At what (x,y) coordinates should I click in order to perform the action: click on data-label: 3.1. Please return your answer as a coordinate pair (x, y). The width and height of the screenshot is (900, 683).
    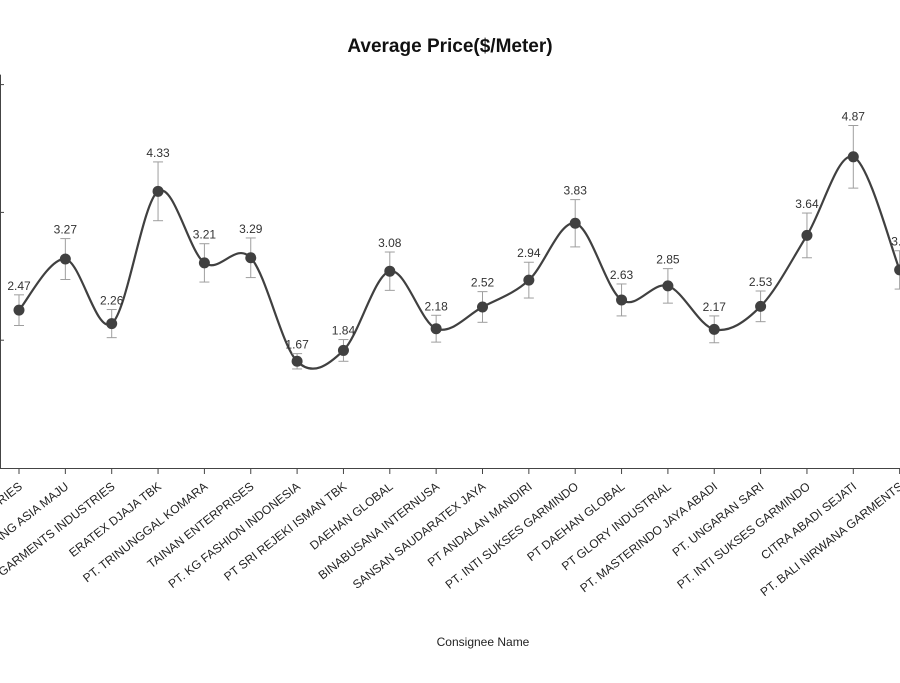
    Looking at the image, I should click on (895, 242).